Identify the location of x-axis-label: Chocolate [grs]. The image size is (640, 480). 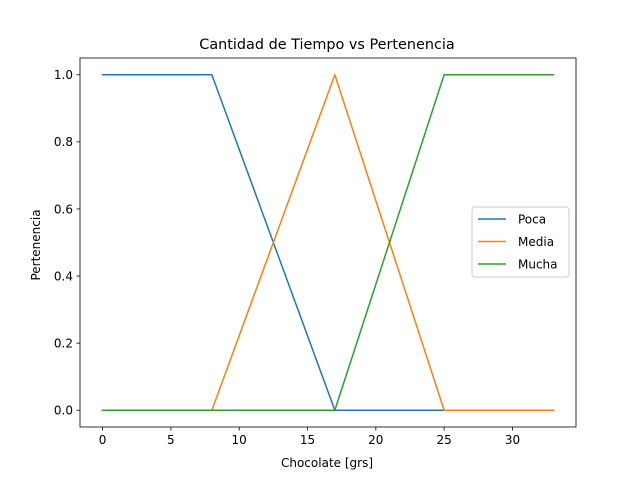
(327, 463).